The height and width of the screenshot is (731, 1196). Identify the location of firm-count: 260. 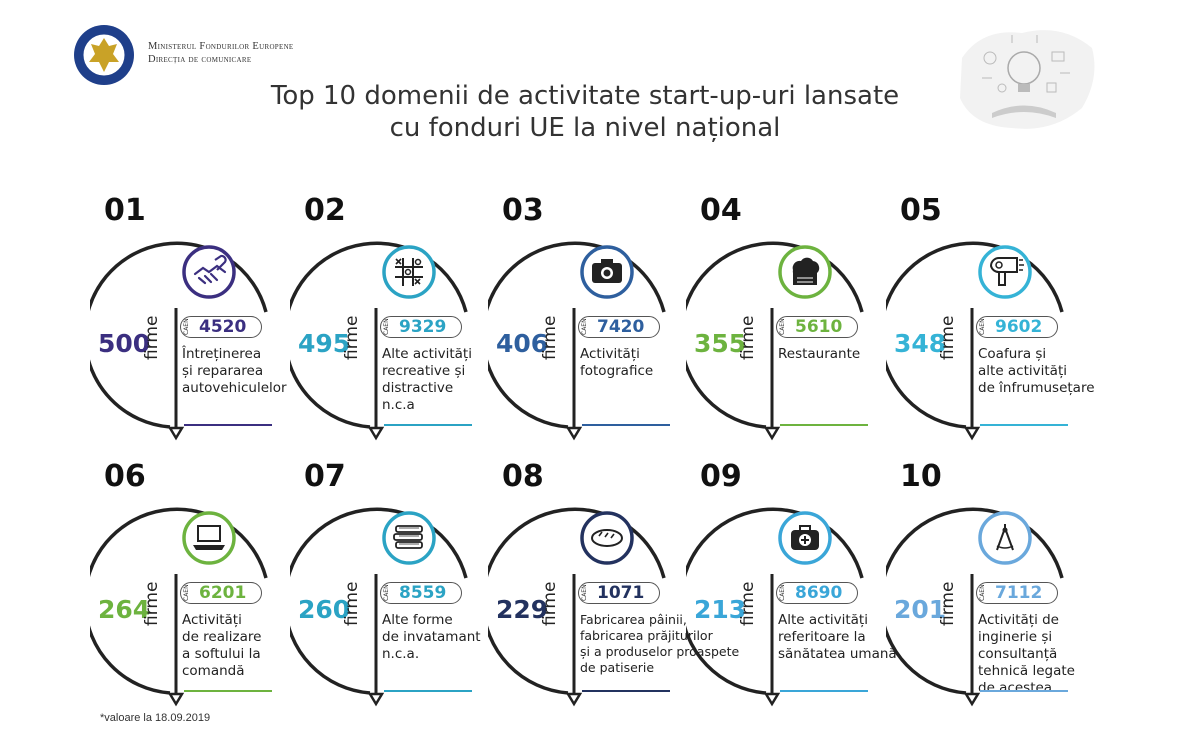
(324, 609).